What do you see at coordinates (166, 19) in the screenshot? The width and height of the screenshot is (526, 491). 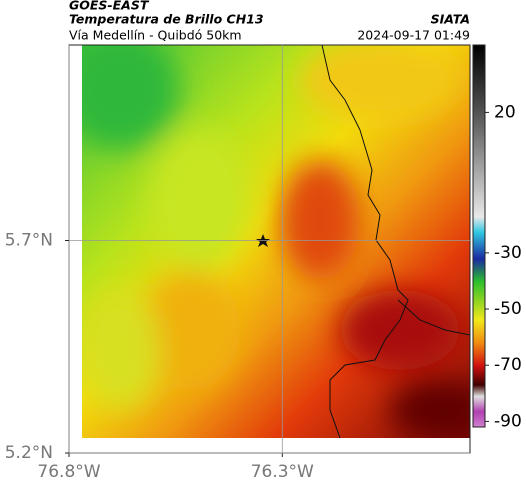 I see `product: Temperatura de Brillo CH13` at bounding box center [166, 19].